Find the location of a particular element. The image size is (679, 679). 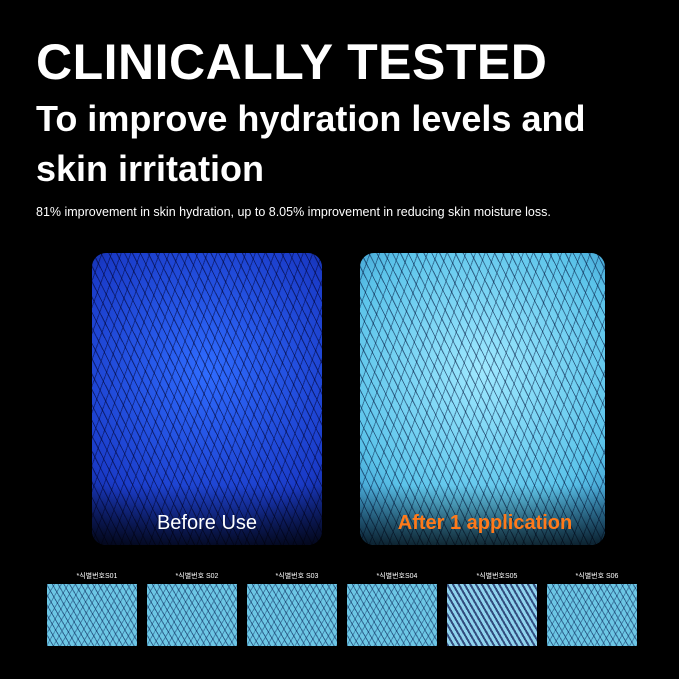

sample-thumb: *식별번호S05 is located at coordinates (492, 608).